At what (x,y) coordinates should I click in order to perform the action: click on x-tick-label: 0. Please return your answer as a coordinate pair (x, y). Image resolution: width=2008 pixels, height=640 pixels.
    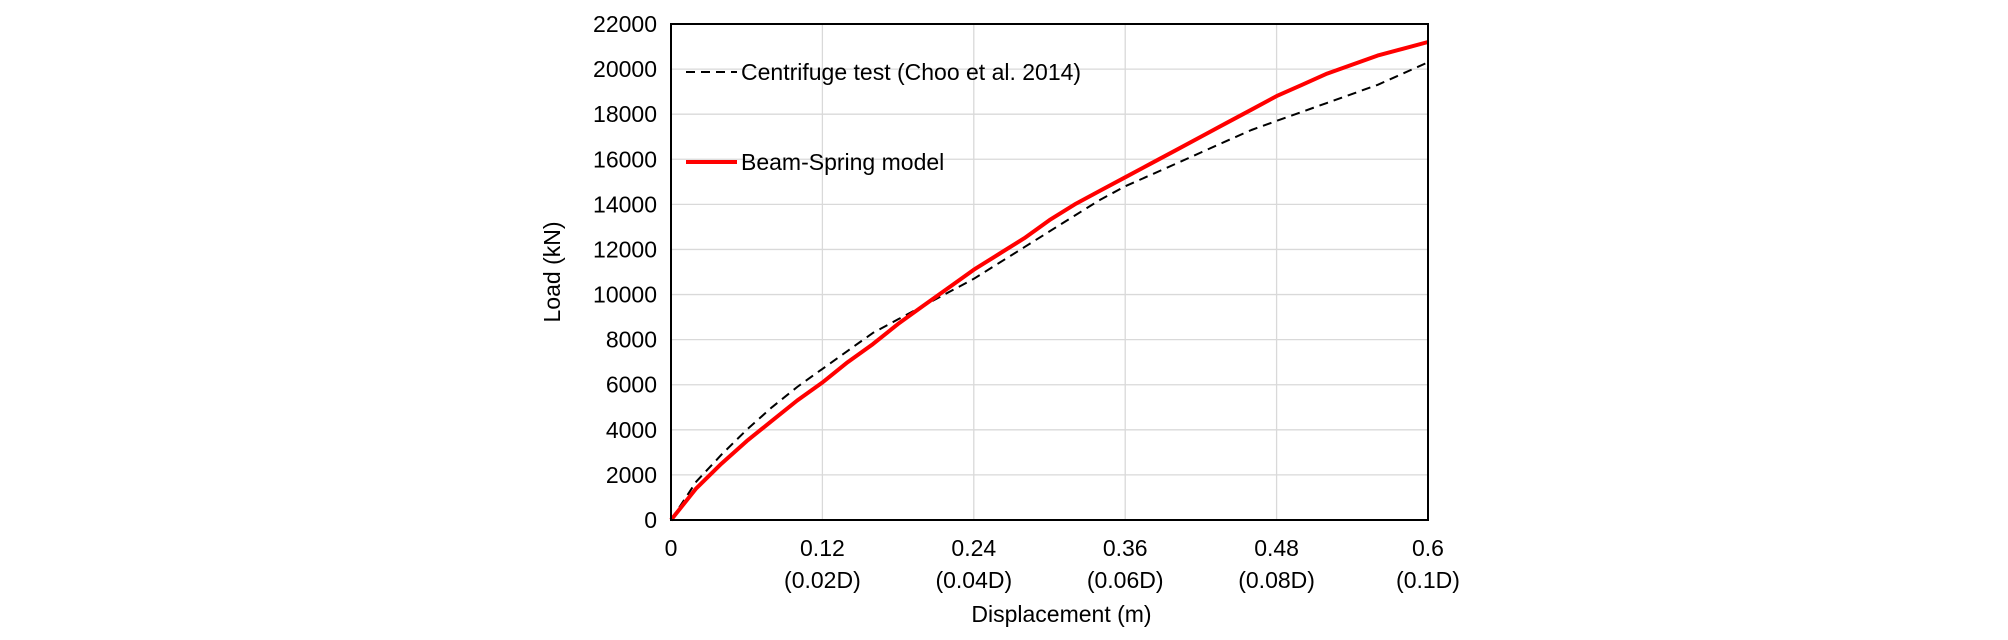
    Looking at the image, I should click on (671, 548).